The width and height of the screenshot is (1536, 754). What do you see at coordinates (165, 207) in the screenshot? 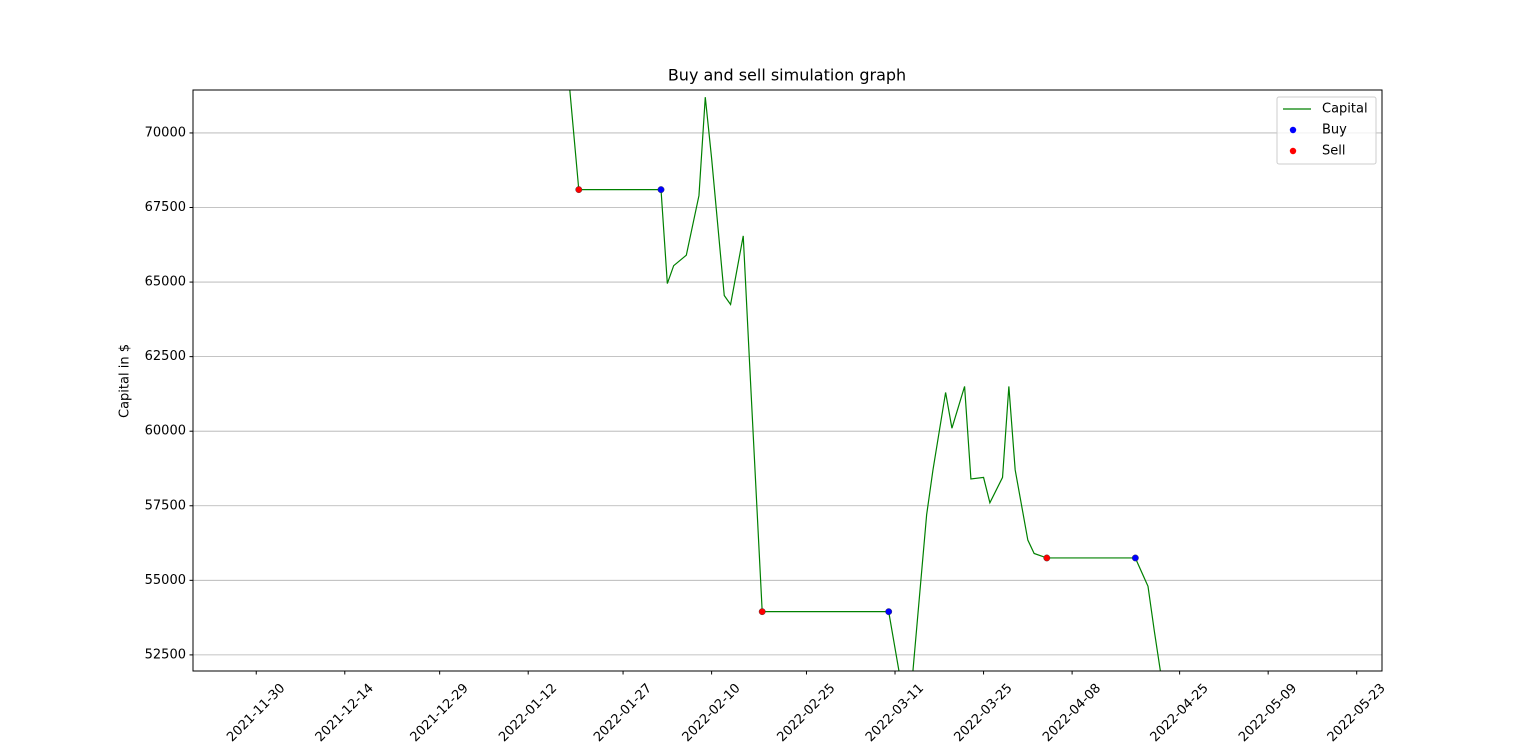
I see `y-tick-label: 67500` at bounding box center [165, 207].